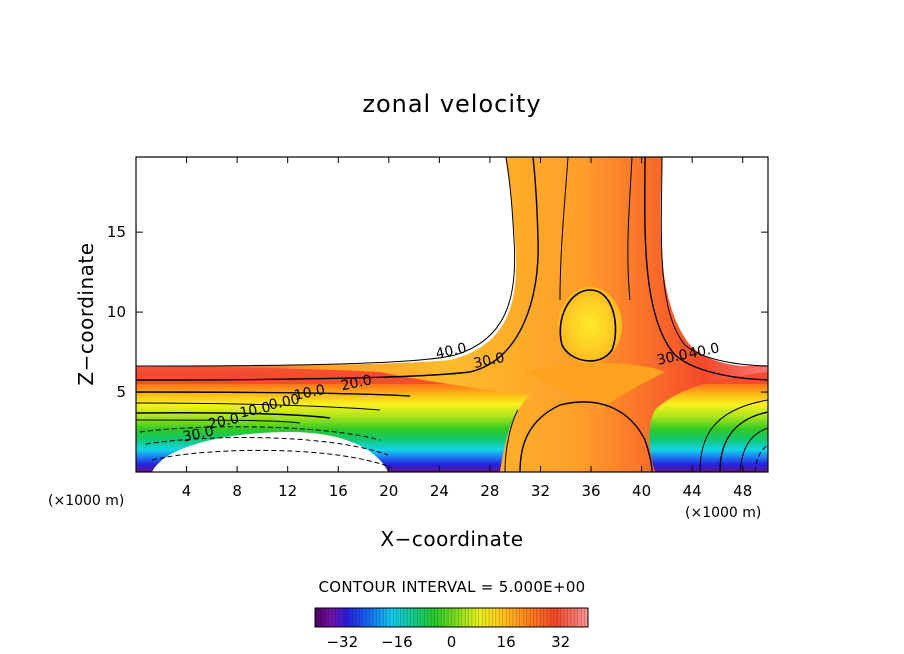  I want to click on colorbar: −32 −16 0 16 32, so click(451, 629).